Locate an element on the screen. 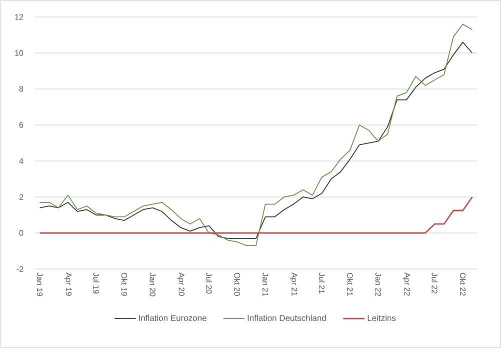 Image resolution: width=501 pixels, height=348 pixels. y-tick-label: 8 is located at coordinates (21, 89).